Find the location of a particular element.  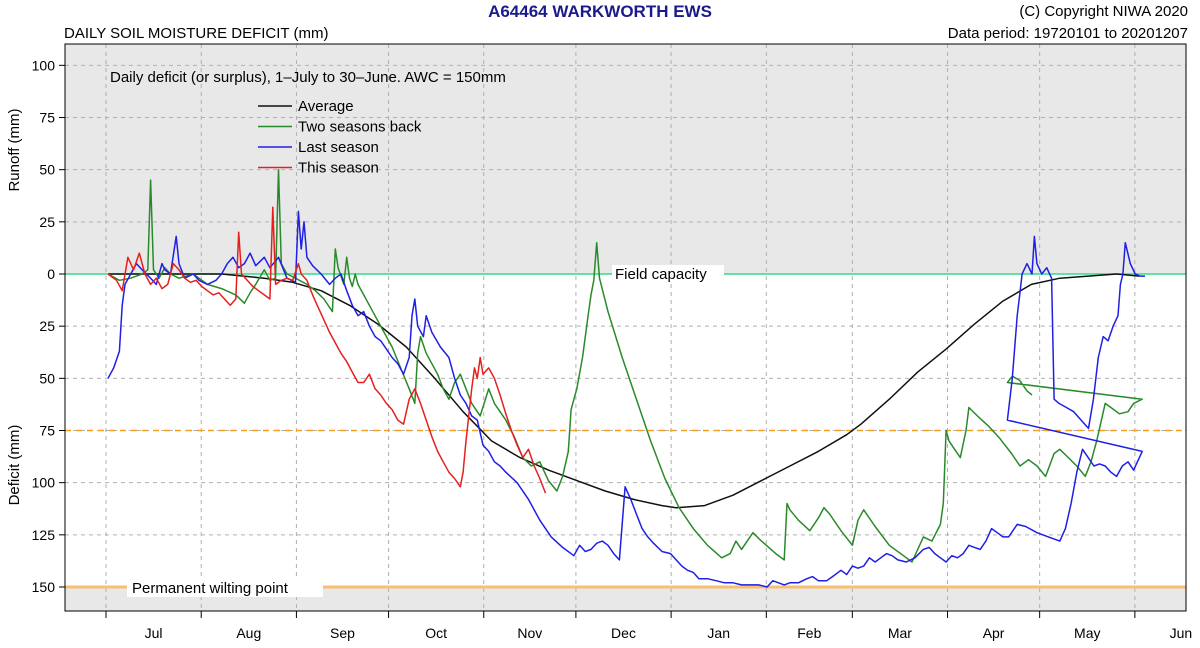

x-month-label: Jan is located at coordinates (718, 633).